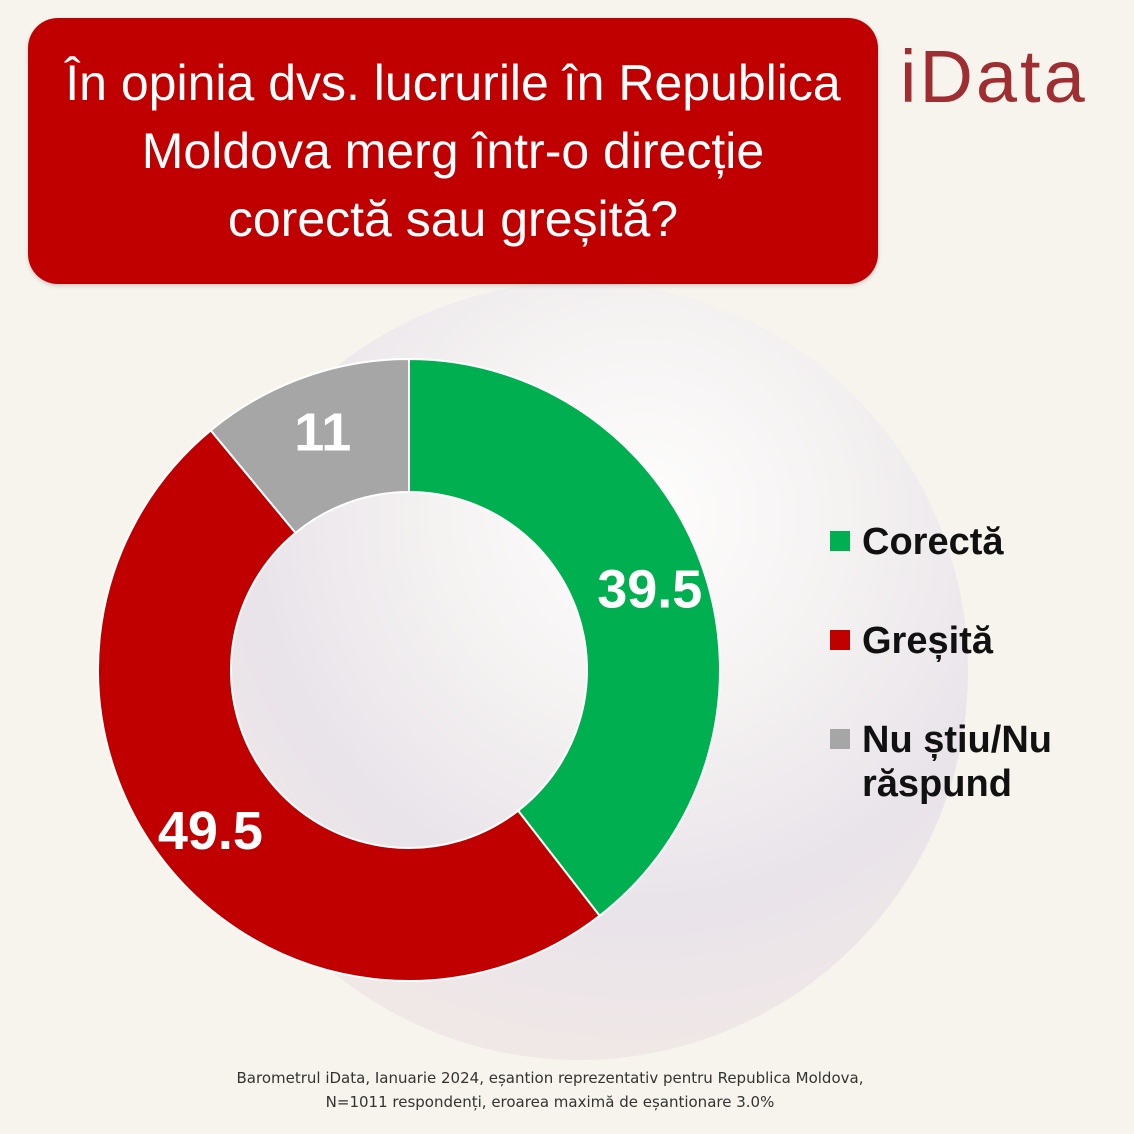 The image size is (1134, 1134). What do you see at coordinates (961, 690) in the screenshot?
I see `legend: Corectă Greșită Nu știu/Nu răspund` at bounding box center [961, 690].